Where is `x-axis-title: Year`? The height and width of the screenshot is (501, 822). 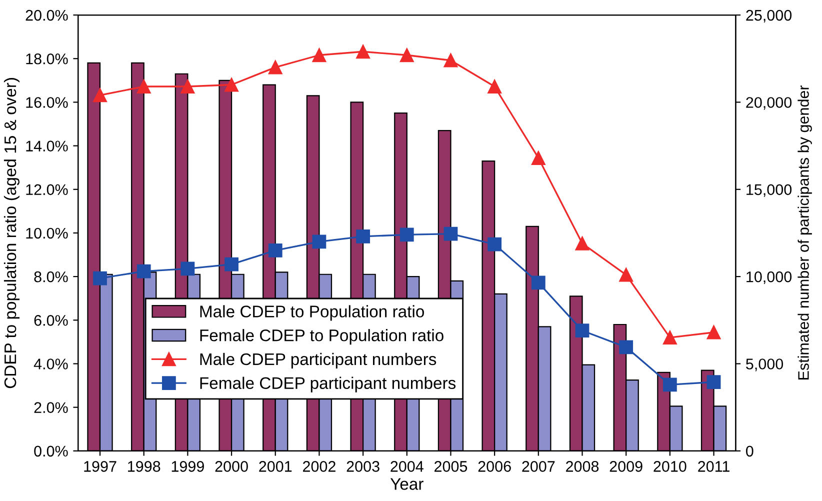 x-axis-title: Year is located at coordinates (407, 484).